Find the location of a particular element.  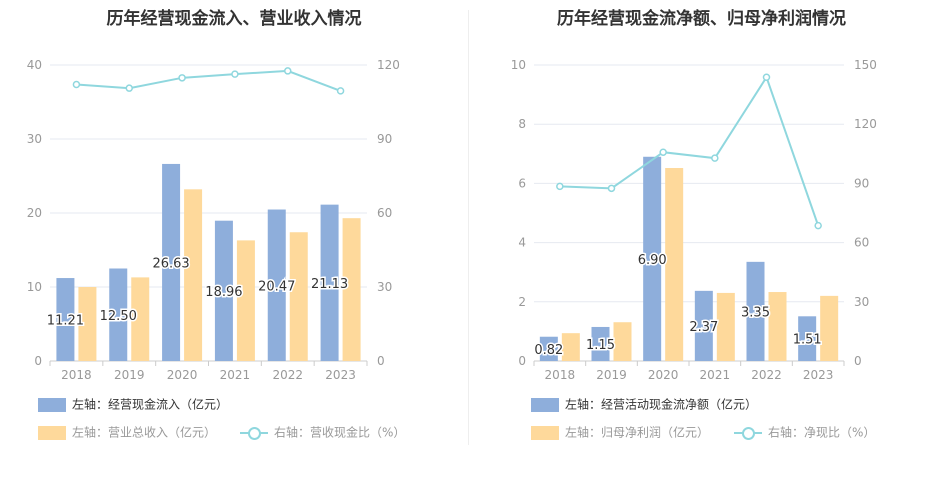

bar-data-label: 3.35 is located at coordinates (755, 312).